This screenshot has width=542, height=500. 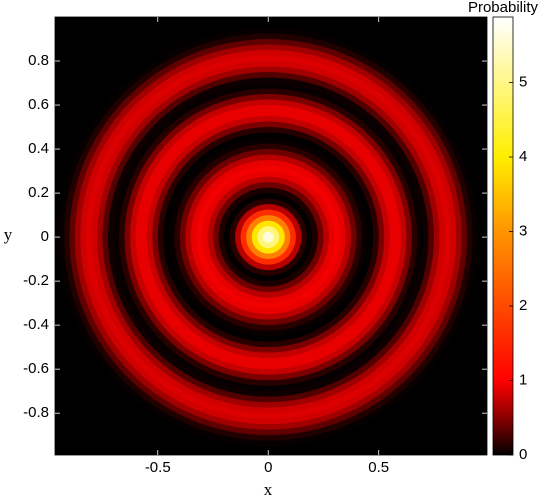 What do you see at coordinates (523, 82) in the screenshot?
I see `colorbar-tick-label: 5` at bounding box center [523, 82].